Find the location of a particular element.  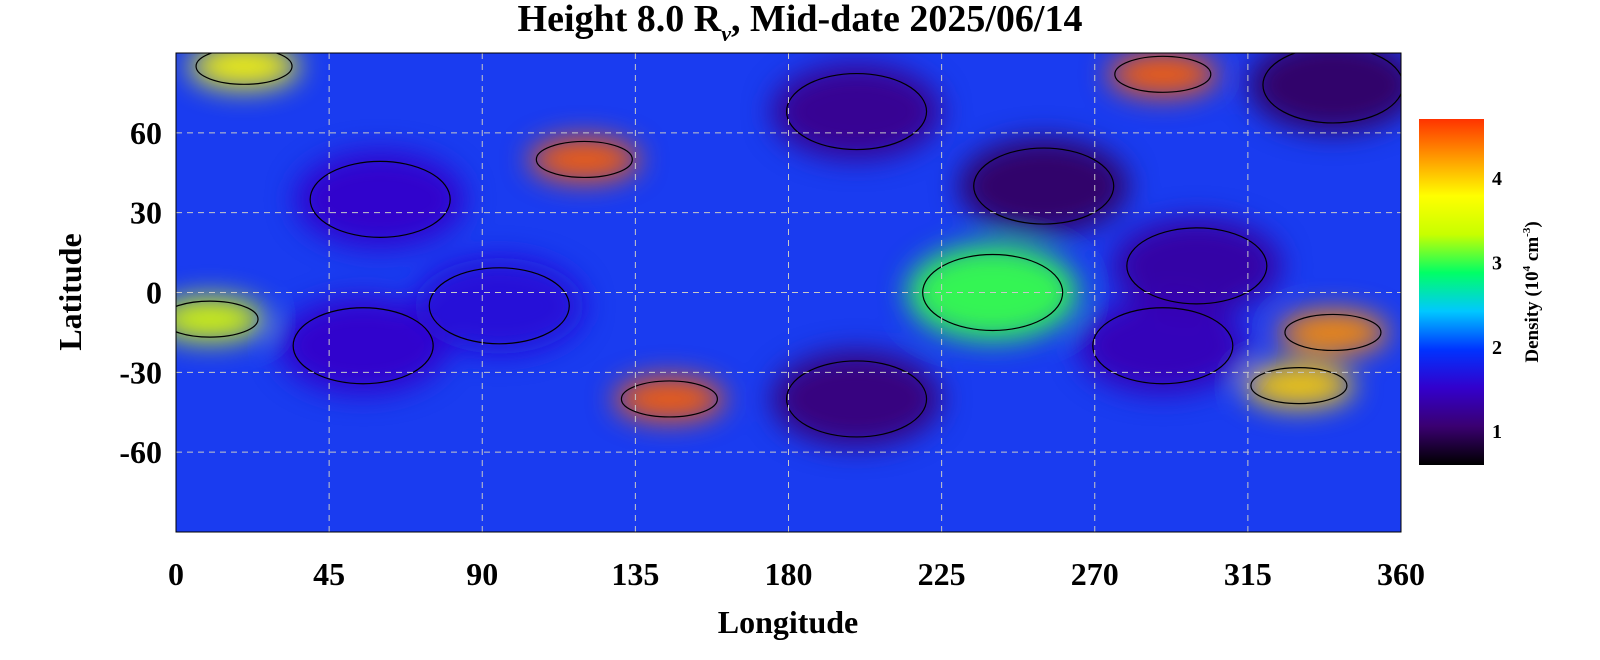

colorbar-label-prefix: Density (10 is located at coordinates (1532, 316).